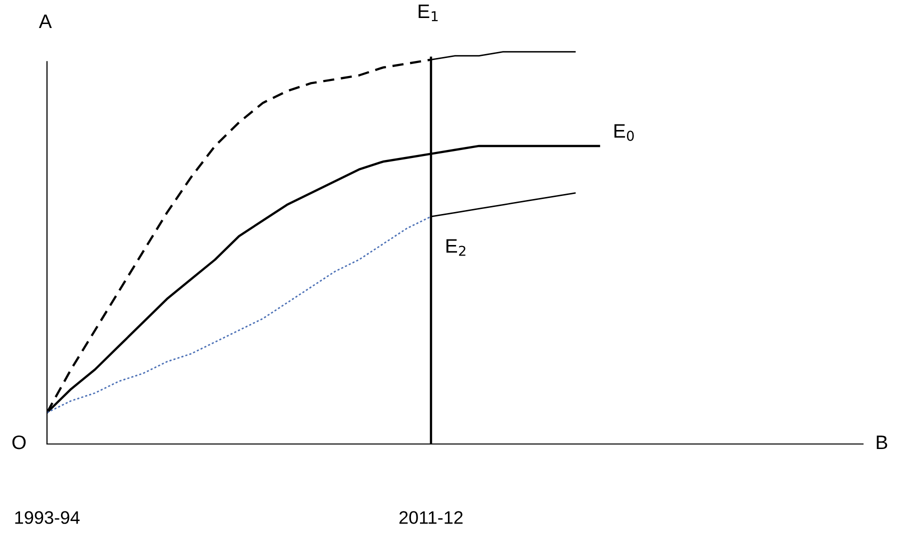  I want to click on text: E$_{1}$, so click(428, 13).